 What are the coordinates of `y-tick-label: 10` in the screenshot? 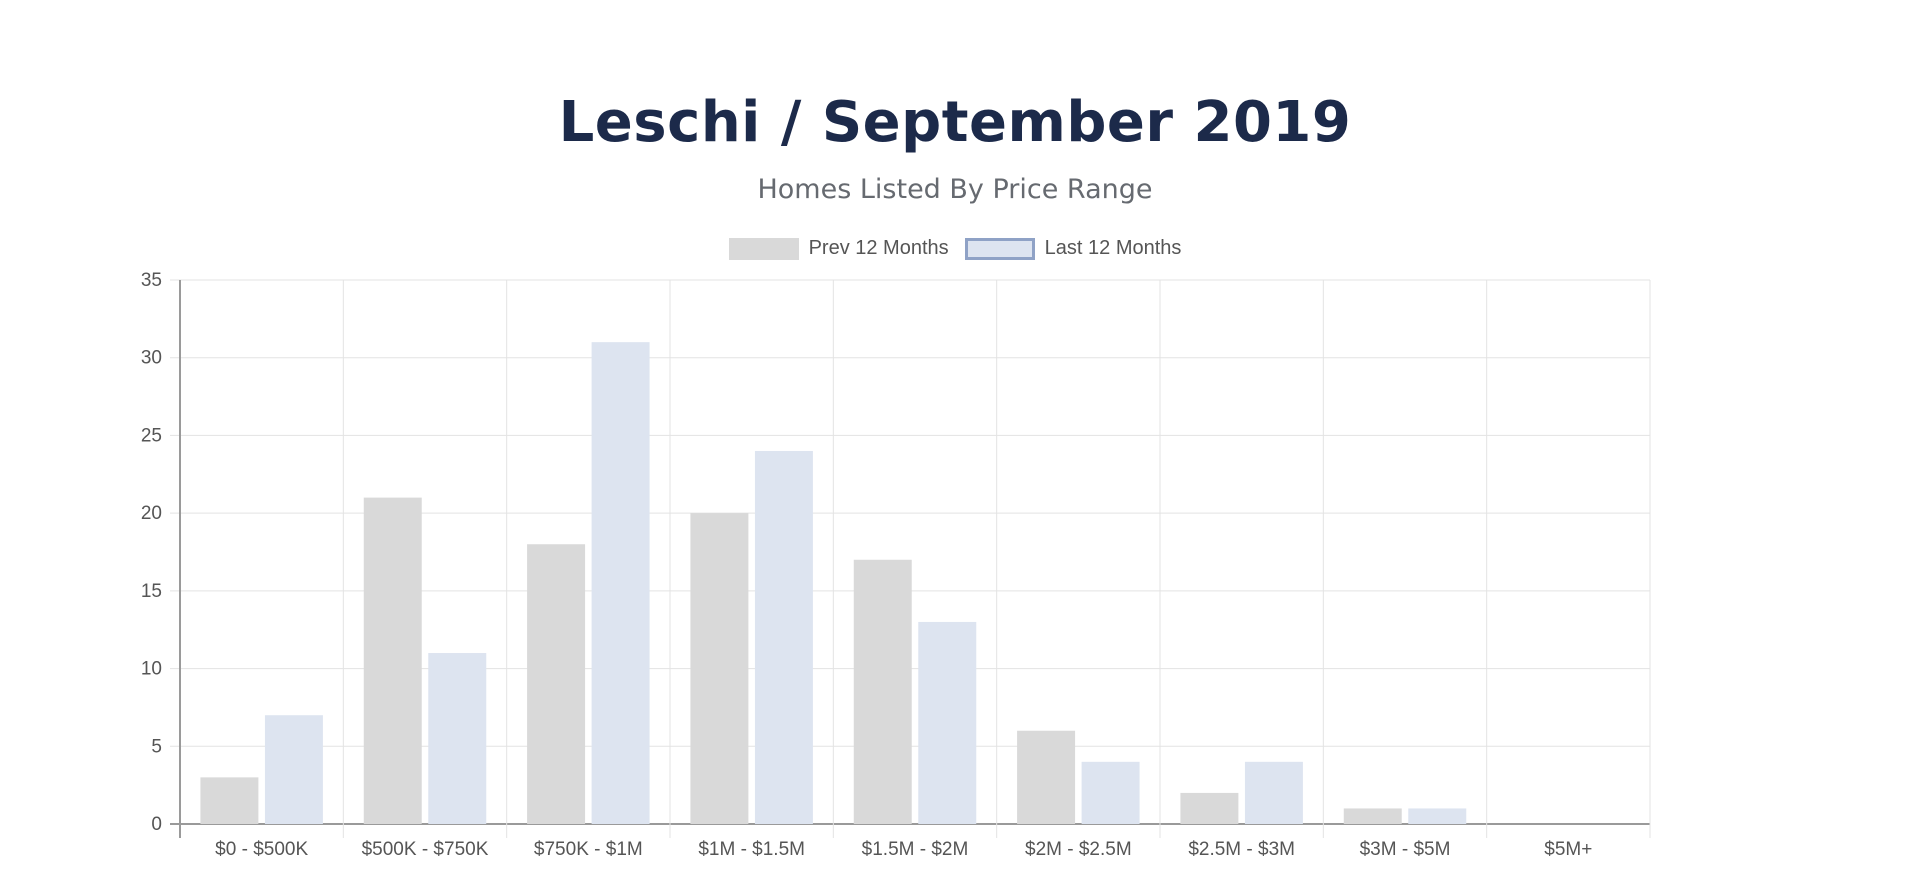 It's located at (151, 669).